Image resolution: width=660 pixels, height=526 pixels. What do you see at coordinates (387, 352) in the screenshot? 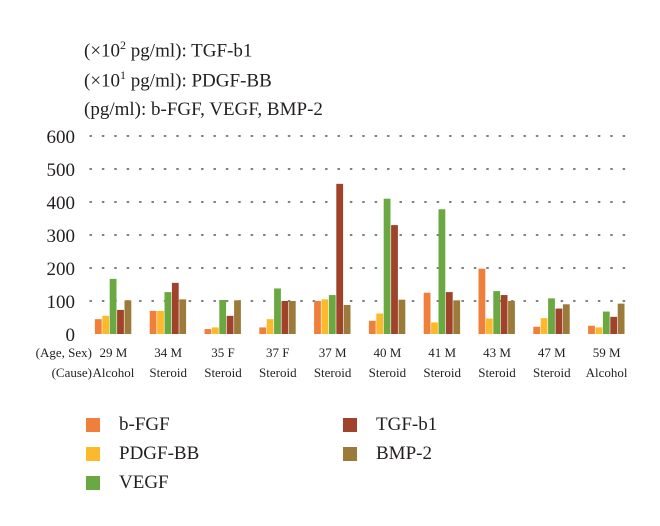
I see `x-tick-age-sex: 40 M` at bounding box center [387, 352].